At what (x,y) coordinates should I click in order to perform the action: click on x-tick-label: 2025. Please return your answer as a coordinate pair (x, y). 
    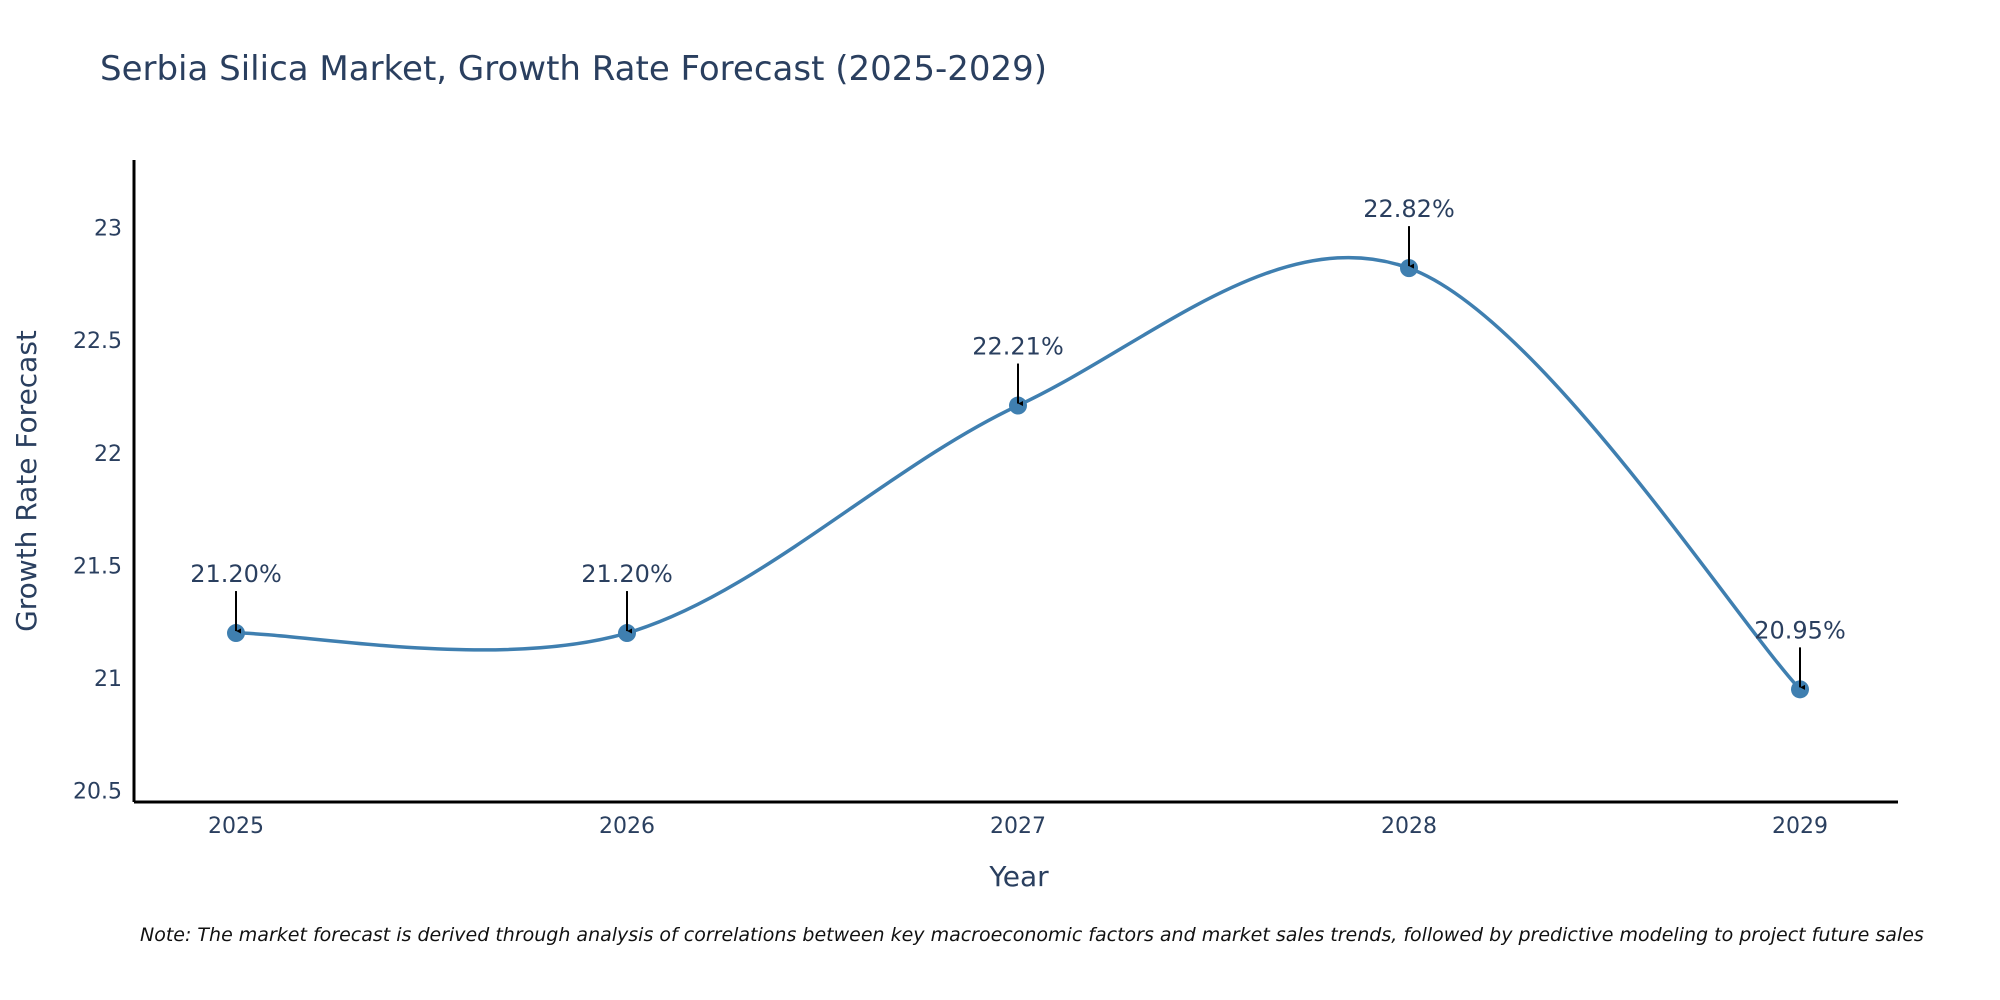
    Looking at the image, I should click on (236, 826).